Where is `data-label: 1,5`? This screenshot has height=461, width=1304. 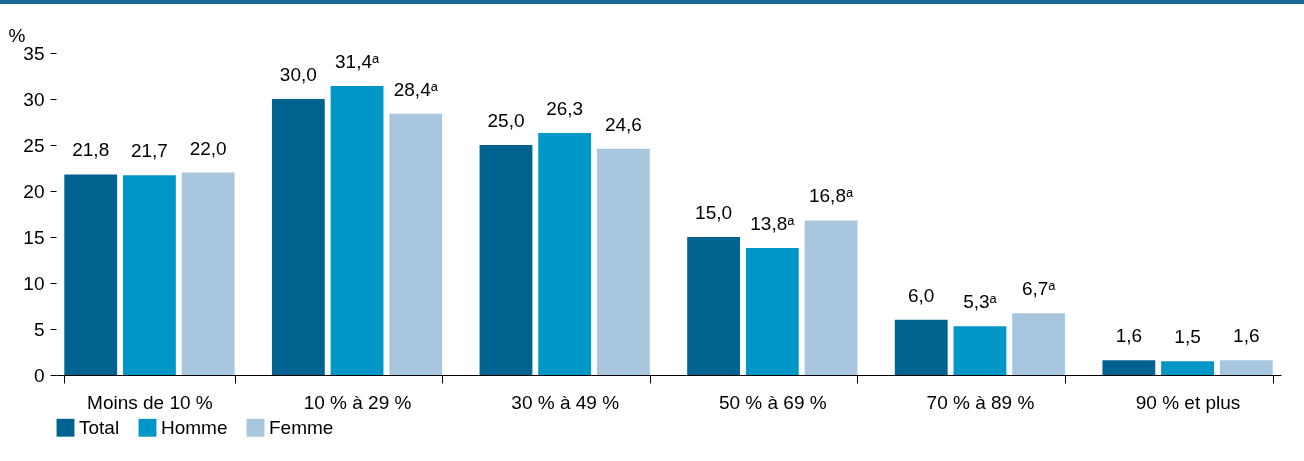
data-label: 1,5 is located at coordinates (1187, 337).